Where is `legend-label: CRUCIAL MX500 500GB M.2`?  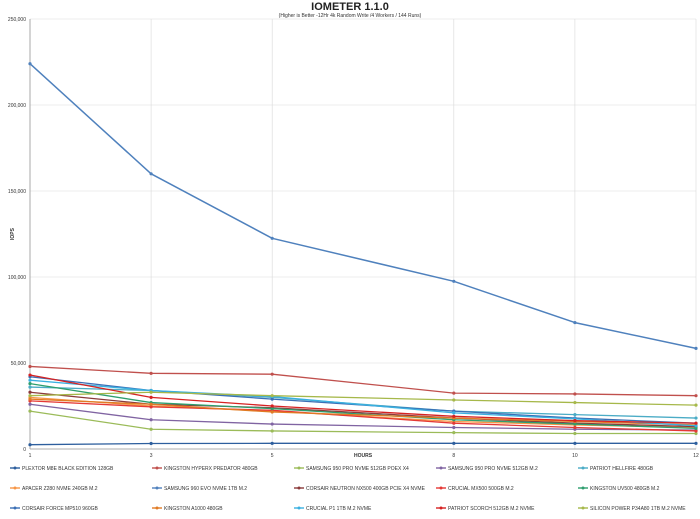 legend-label: CRUCIAL MX500 500GB M.2 is located at coordinates (481, 489).